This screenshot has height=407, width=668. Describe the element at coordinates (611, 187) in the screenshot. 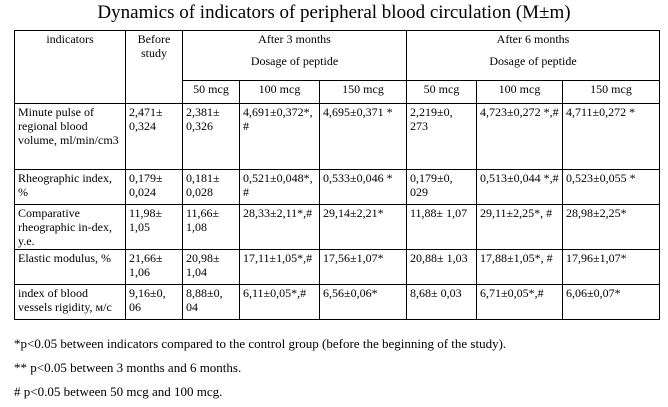

I see `table-cell: 0,523±0,055 *` at that location.